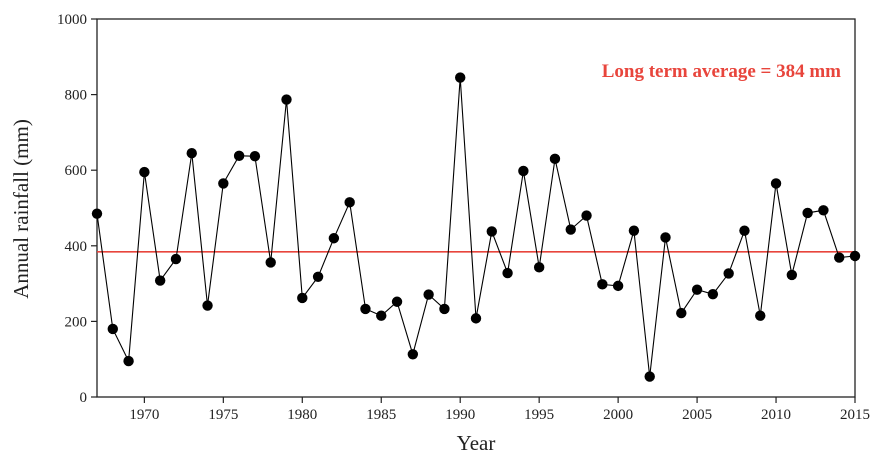  What do you see at coordinates (776, 415) in the screenshot?
I see `x-tick-label: 2010` at bounding box center [776, 415].